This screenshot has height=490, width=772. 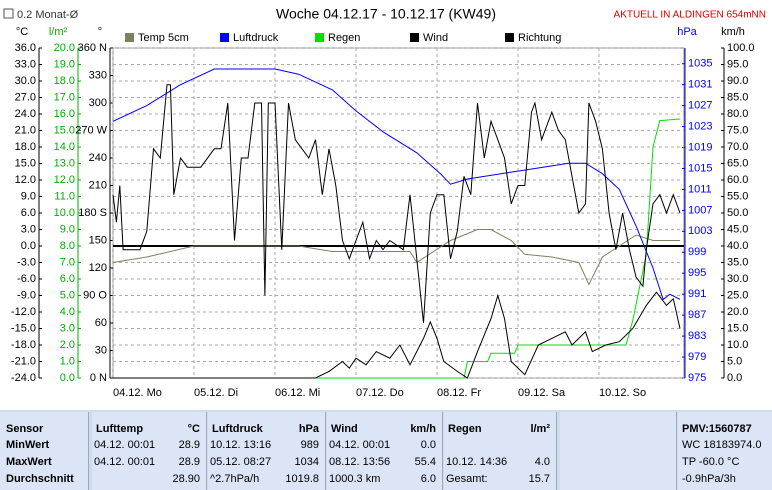 I want to click on legend-label: Wind, so click(x=435, y=38).